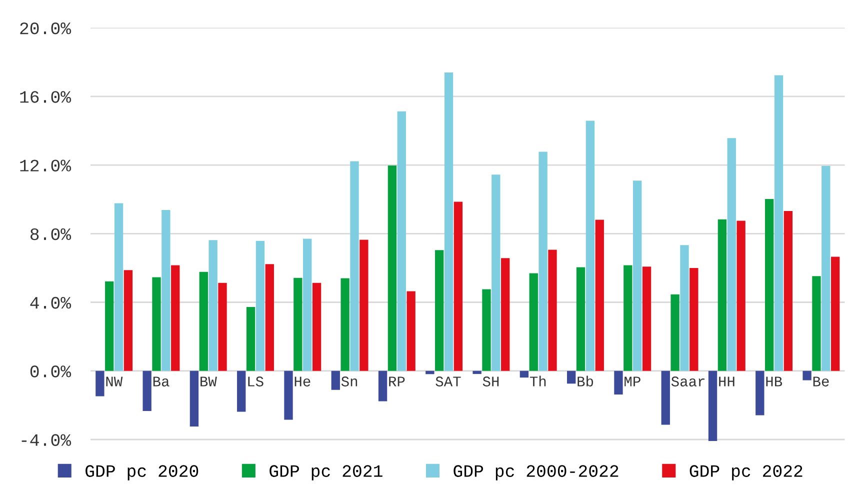 The width and height of the screenshot is (862, 496). Describe the element at coordinates (326, 472) in the screenshot. I see `legend-label: GDP pc 2021` at that location.